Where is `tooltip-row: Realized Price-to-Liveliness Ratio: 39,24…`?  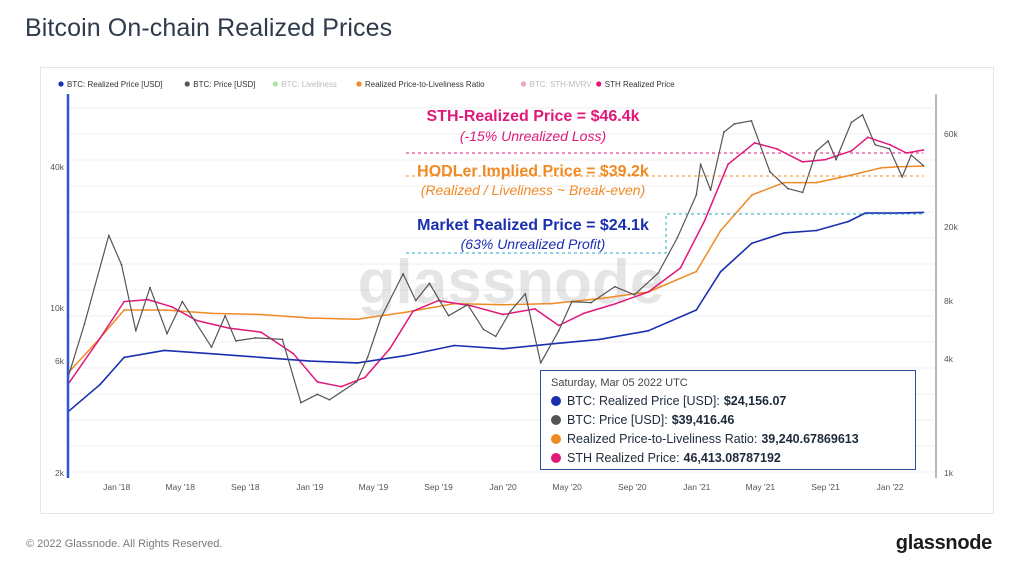
tooltip-row: Realized Price-to-Liveliness Ratio: 39,24… is located at coordinates (728, 438).